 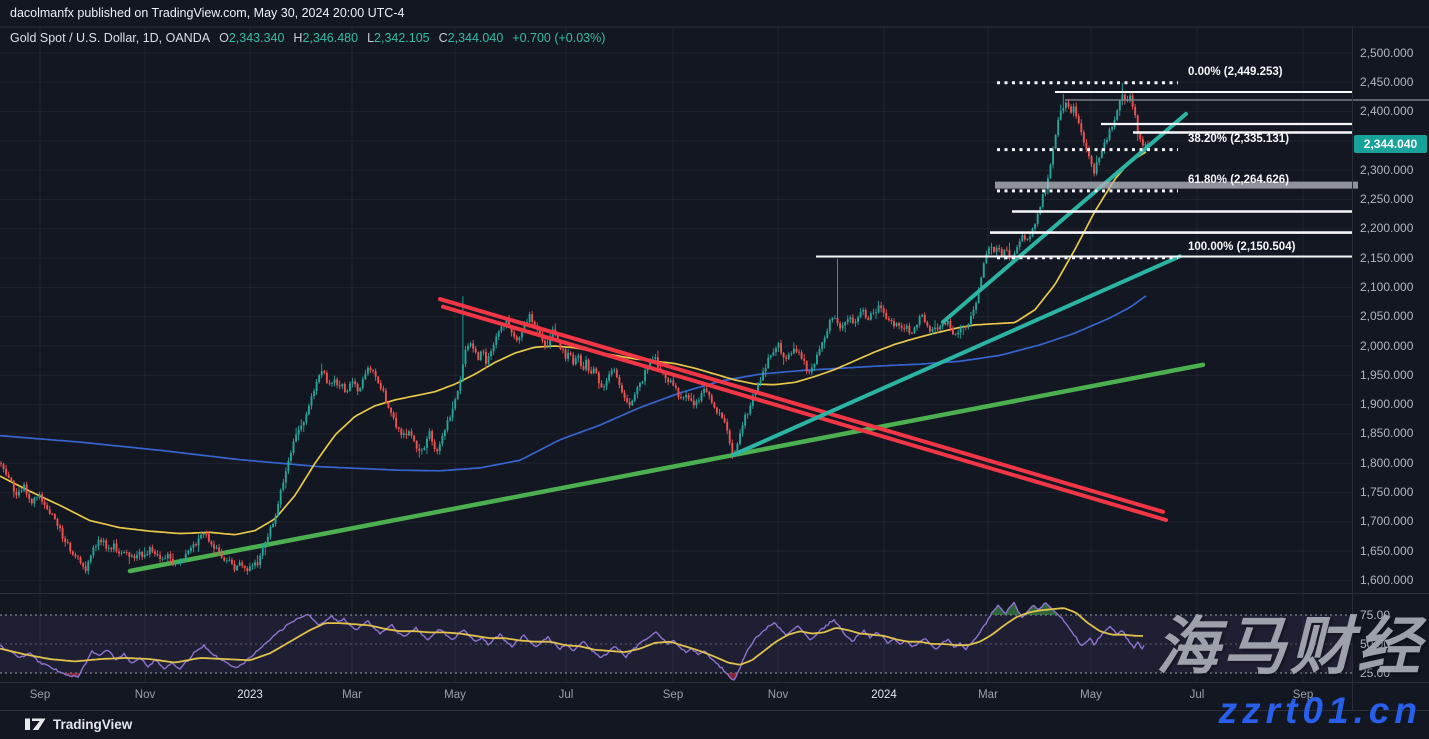 What do you see at coordinates (714, 724) in the screenshot?
I see `footer-bar: TradingView` at bounding box center [714, 724].